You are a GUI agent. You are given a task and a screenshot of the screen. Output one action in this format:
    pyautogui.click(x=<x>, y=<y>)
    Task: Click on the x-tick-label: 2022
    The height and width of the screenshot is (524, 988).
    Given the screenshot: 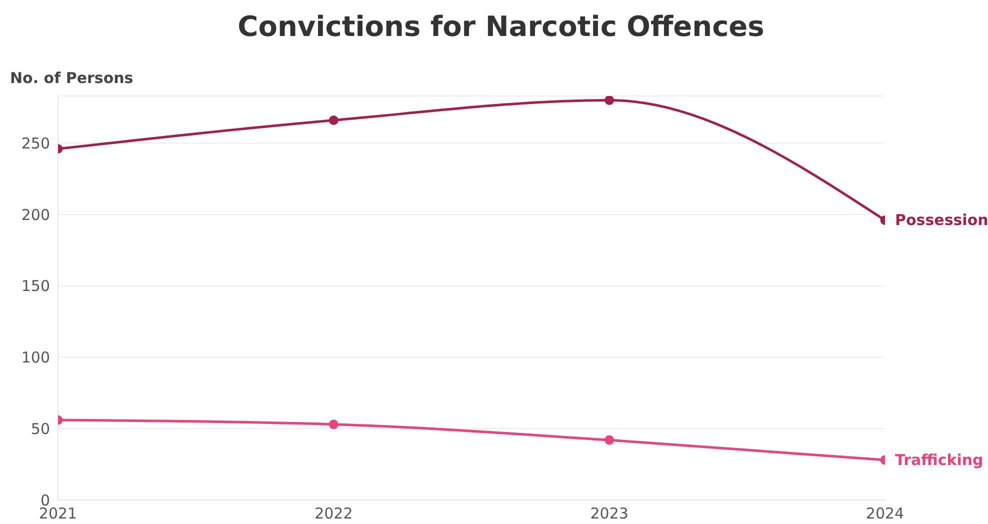 What is the action you would take?
    pyautogui.click(x=333, y=513)
    